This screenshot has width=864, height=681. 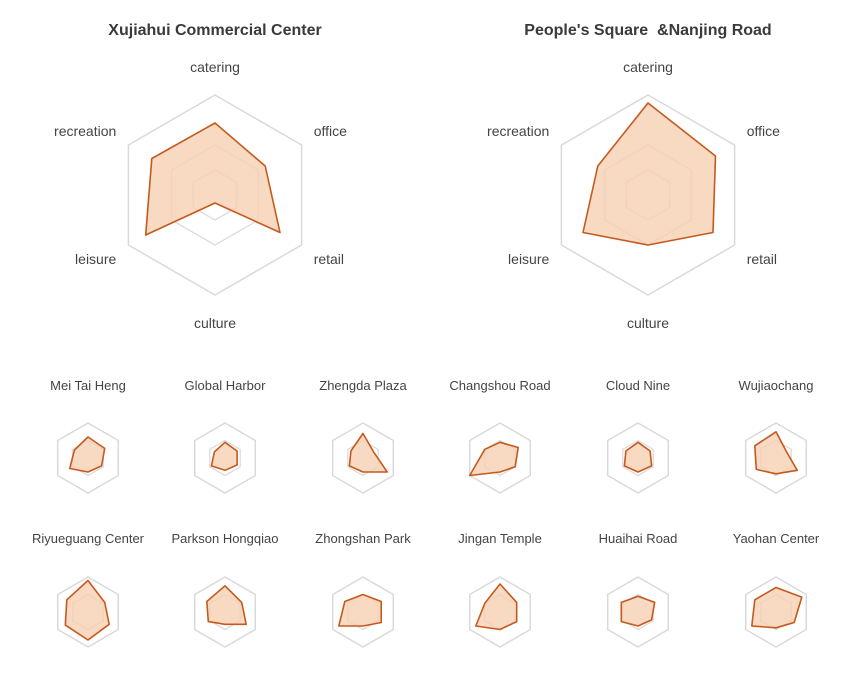 I want to click on radar-parkson-hongqiao: Parkson Hongqiao, so click(x=225, y=589).